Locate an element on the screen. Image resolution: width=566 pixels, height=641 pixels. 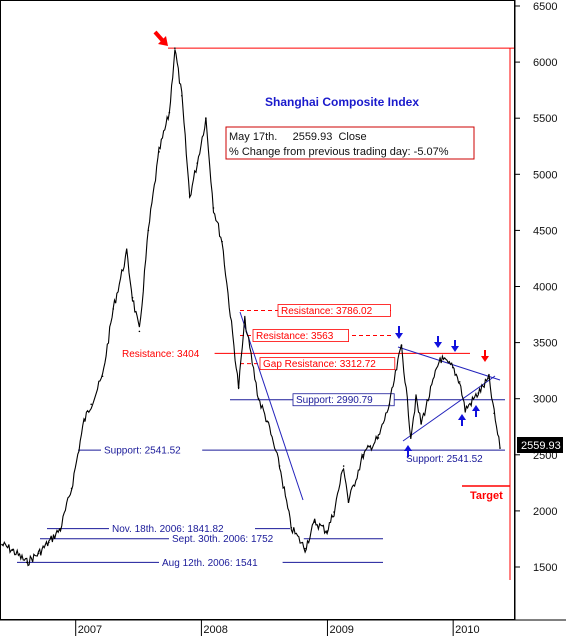
level-label: Resistance: 3404 is located at coordinates (161, 354).